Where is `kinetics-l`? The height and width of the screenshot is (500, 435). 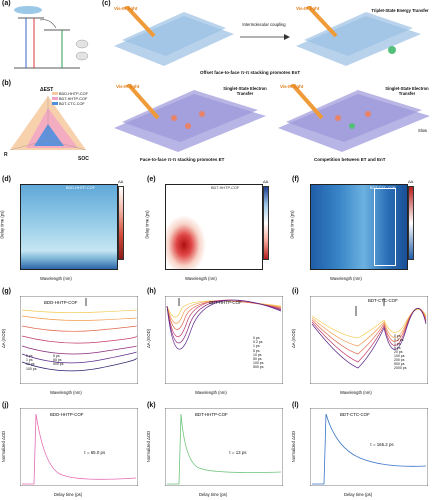
kinetics-l is located at coordinates (369, 447).